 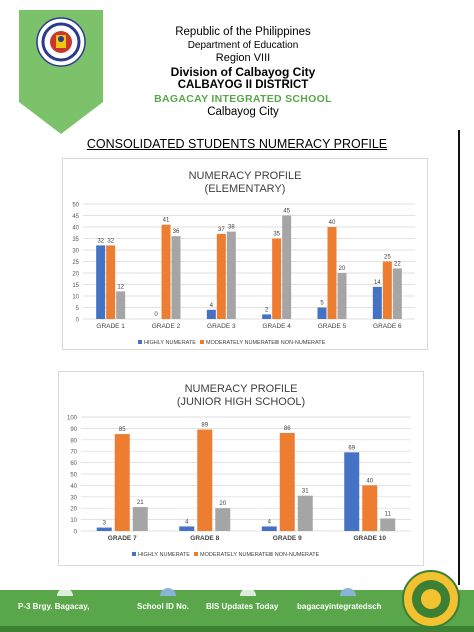 I want to click on jhs-data-label: 40, so click(x=369, y=481).